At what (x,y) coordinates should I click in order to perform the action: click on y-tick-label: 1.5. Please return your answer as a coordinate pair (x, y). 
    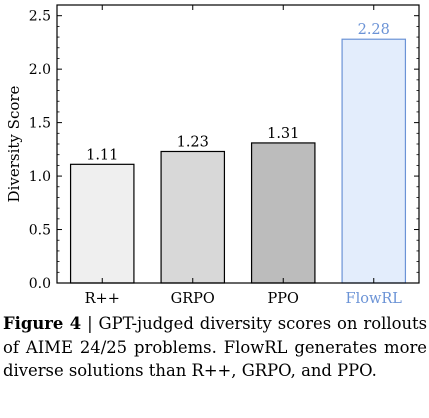
    Looking at the image, I should click on (40, 124).